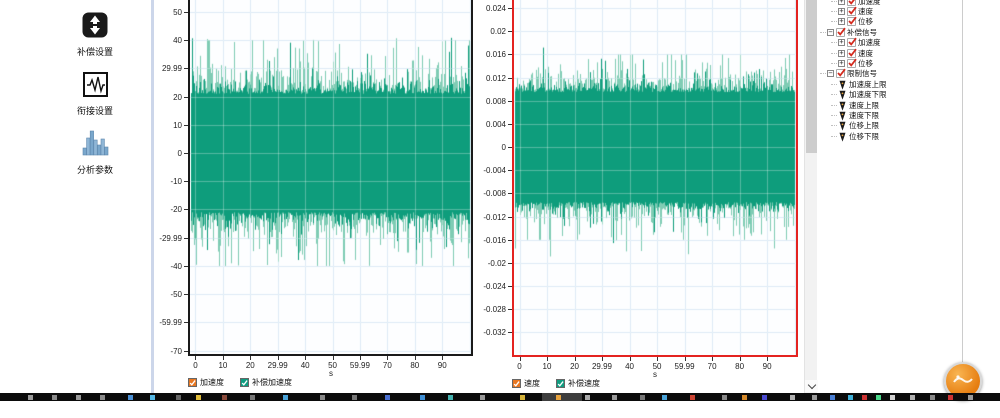 The width and height of the screenshot is (1000, 418). What do you see at coordinates (95, 94) in the screenshot?
I see `tool-link-settings: 衔接设置` at bounding box center [95, 94].